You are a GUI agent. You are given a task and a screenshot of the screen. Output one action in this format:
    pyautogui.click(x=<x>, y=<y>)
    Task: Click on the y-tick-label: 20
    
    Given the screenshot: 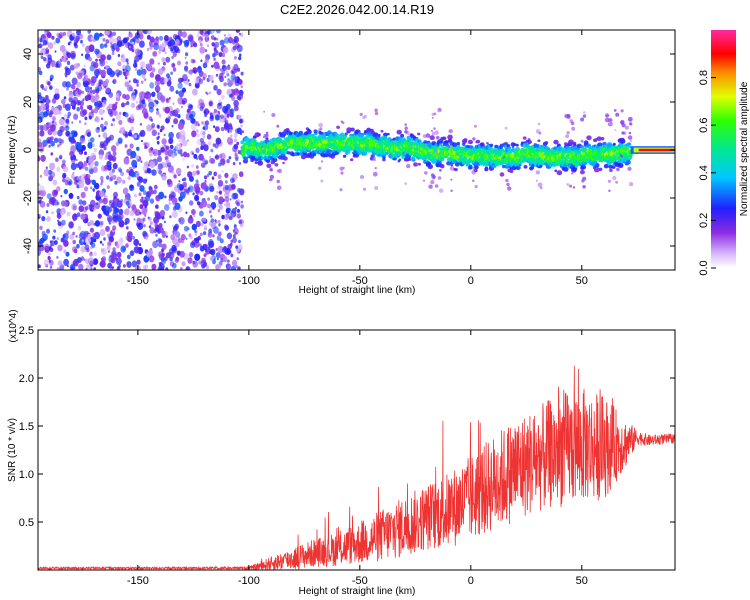 What is the action you would take?
    pyautogui.click(x=28, y=102)
    